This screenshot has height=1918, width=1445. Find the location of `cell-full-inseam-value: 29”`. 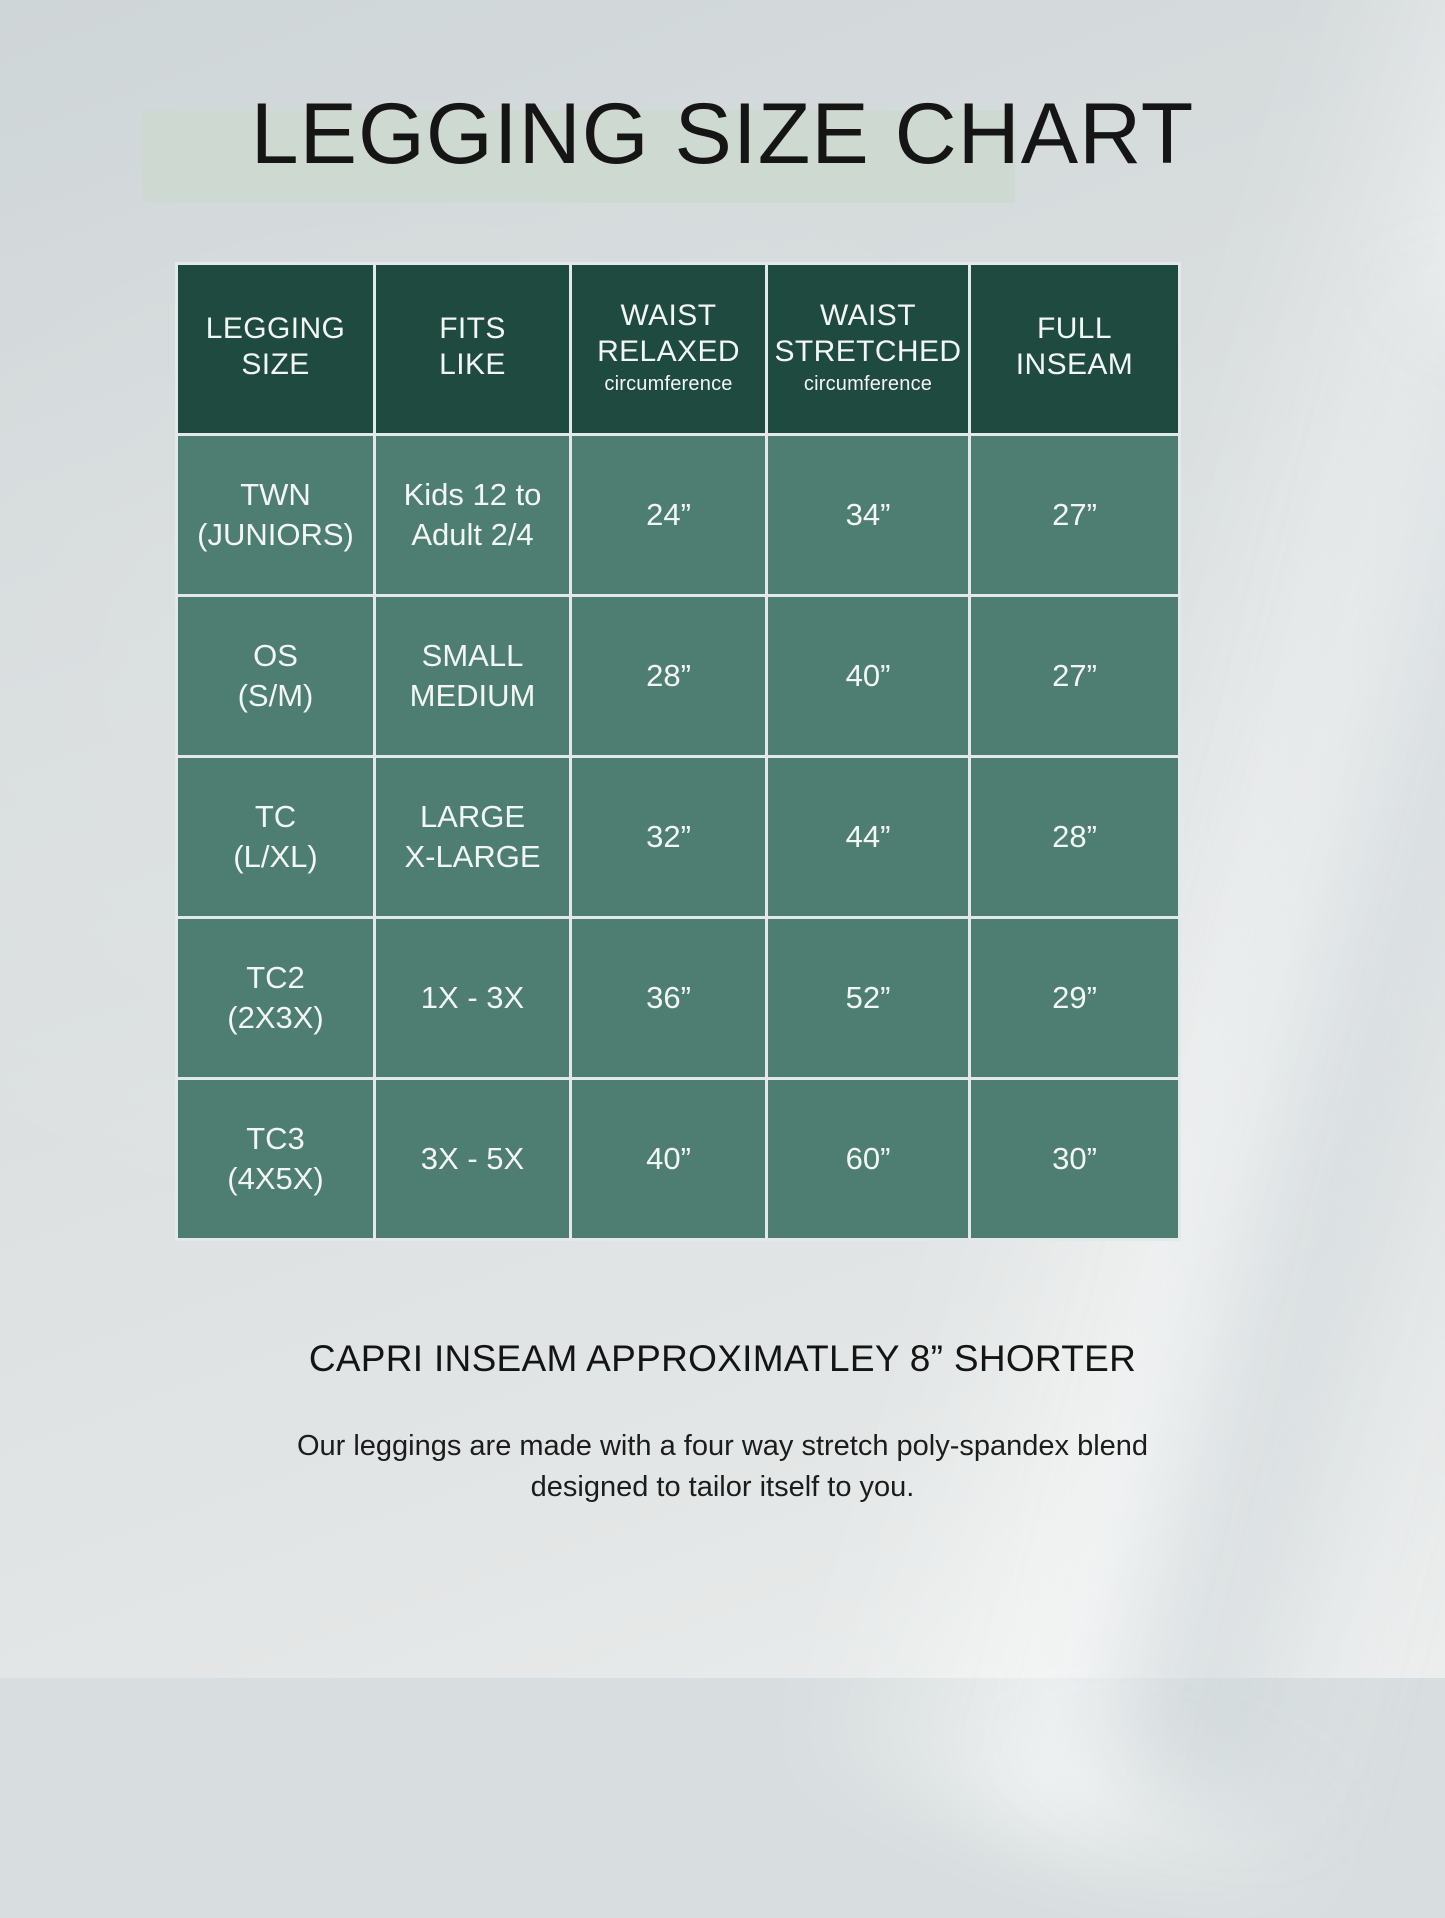

cell-full-inseam-value: 29” is located at coordinates (1074, 998).